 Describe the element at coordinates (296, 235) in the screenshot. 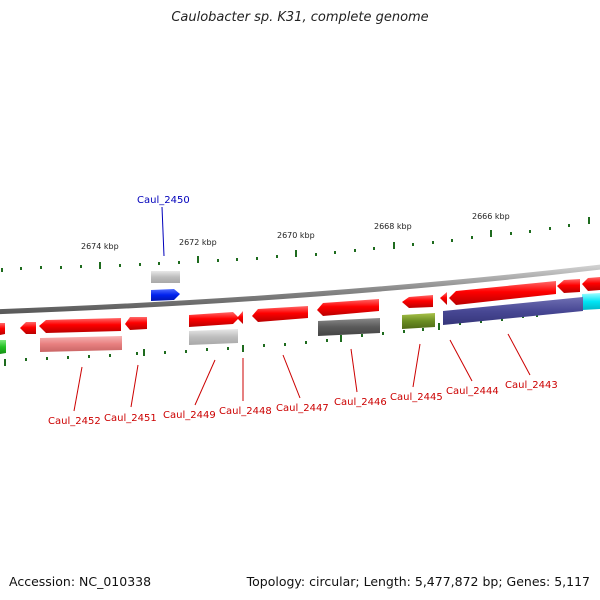

I see `scale-label: 2670 kbp` at that location.